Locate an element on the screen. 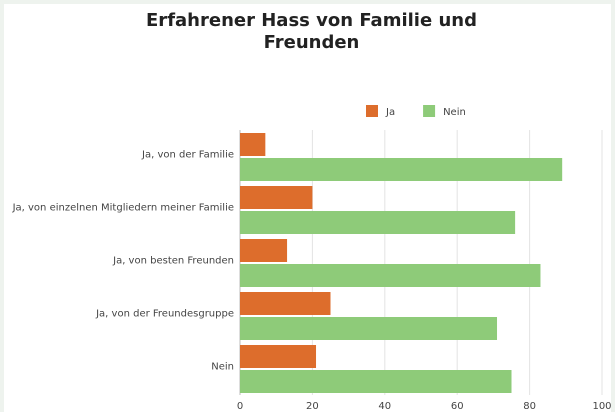  x-tick-label: 40 is located at coordinates (384, 406).